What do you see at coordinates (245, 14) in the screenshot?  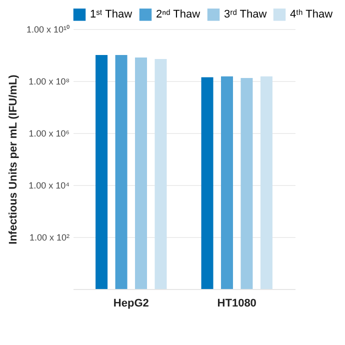 I see `legend-label: 3ʳᵈ Thaw` at bounding box center [245, 14].